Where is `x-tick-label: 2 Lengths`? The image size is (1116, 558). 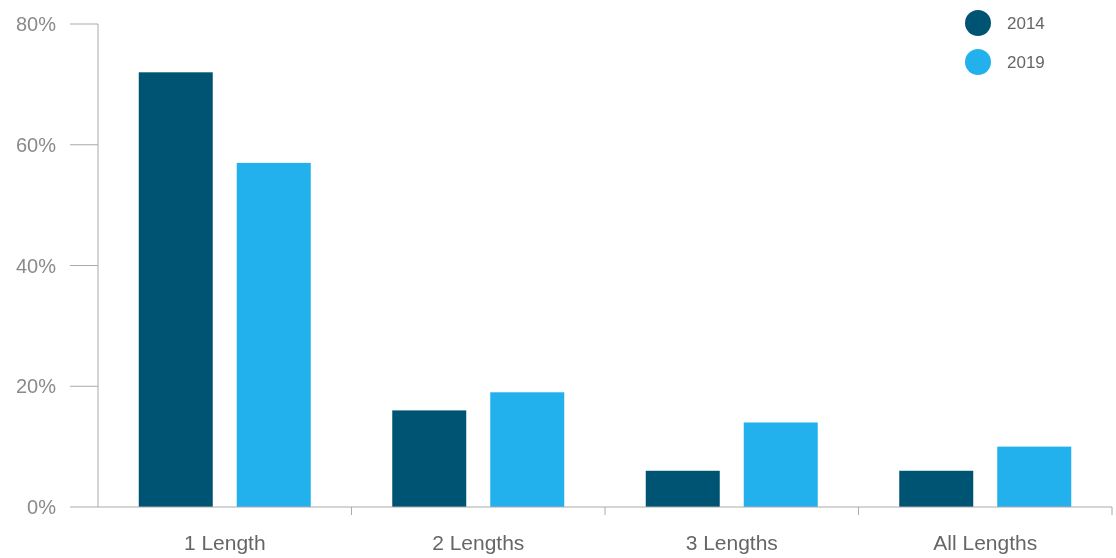
x-tick-label: 2 Lengths is located at coordinates (478, 542).